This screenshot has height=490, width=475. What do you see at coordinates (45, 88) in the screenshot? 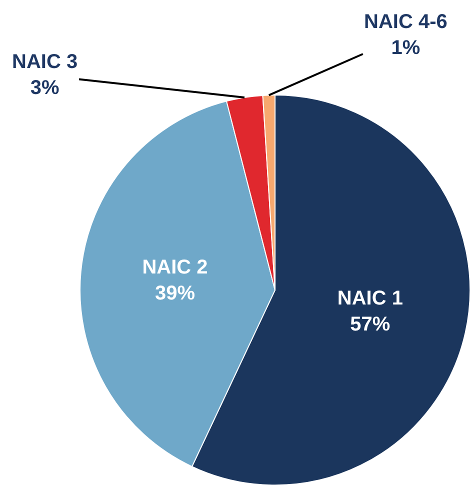
I see `data-label: 3%` at bounding box center [45, 88].